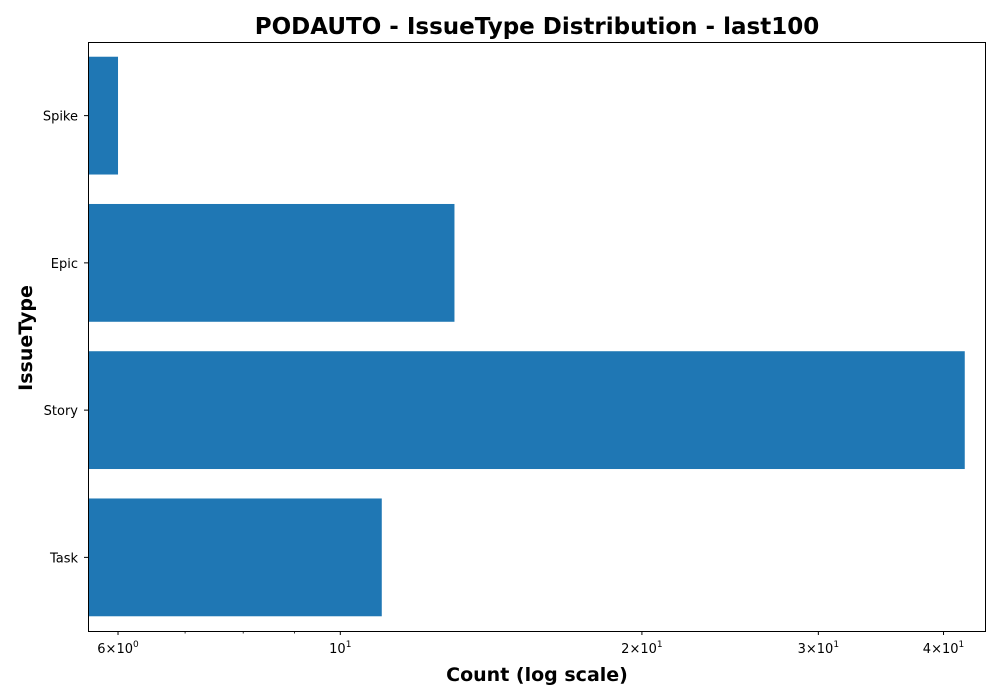 This screenshot has width=1000, height=700. I want to click on bar-spike, so click(103, 115).